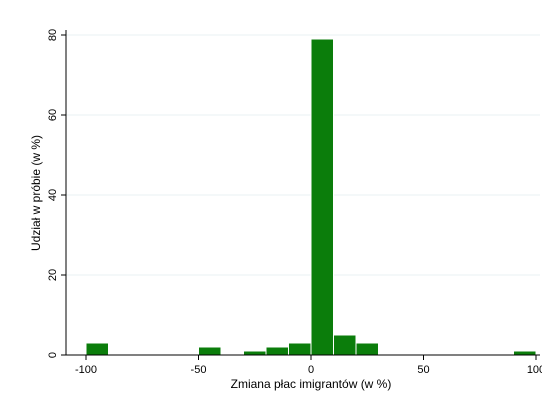 The height and width of the screenshot is (401, 542). What do you see at coordinates (53, 355) in the screenshot?
I see `y-tick-label: 0` at bounding box center [53, 355].